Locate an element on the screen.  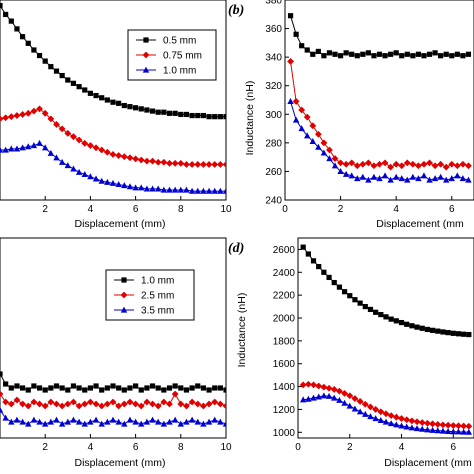
legend-marker is located at coordinates (146, 40).